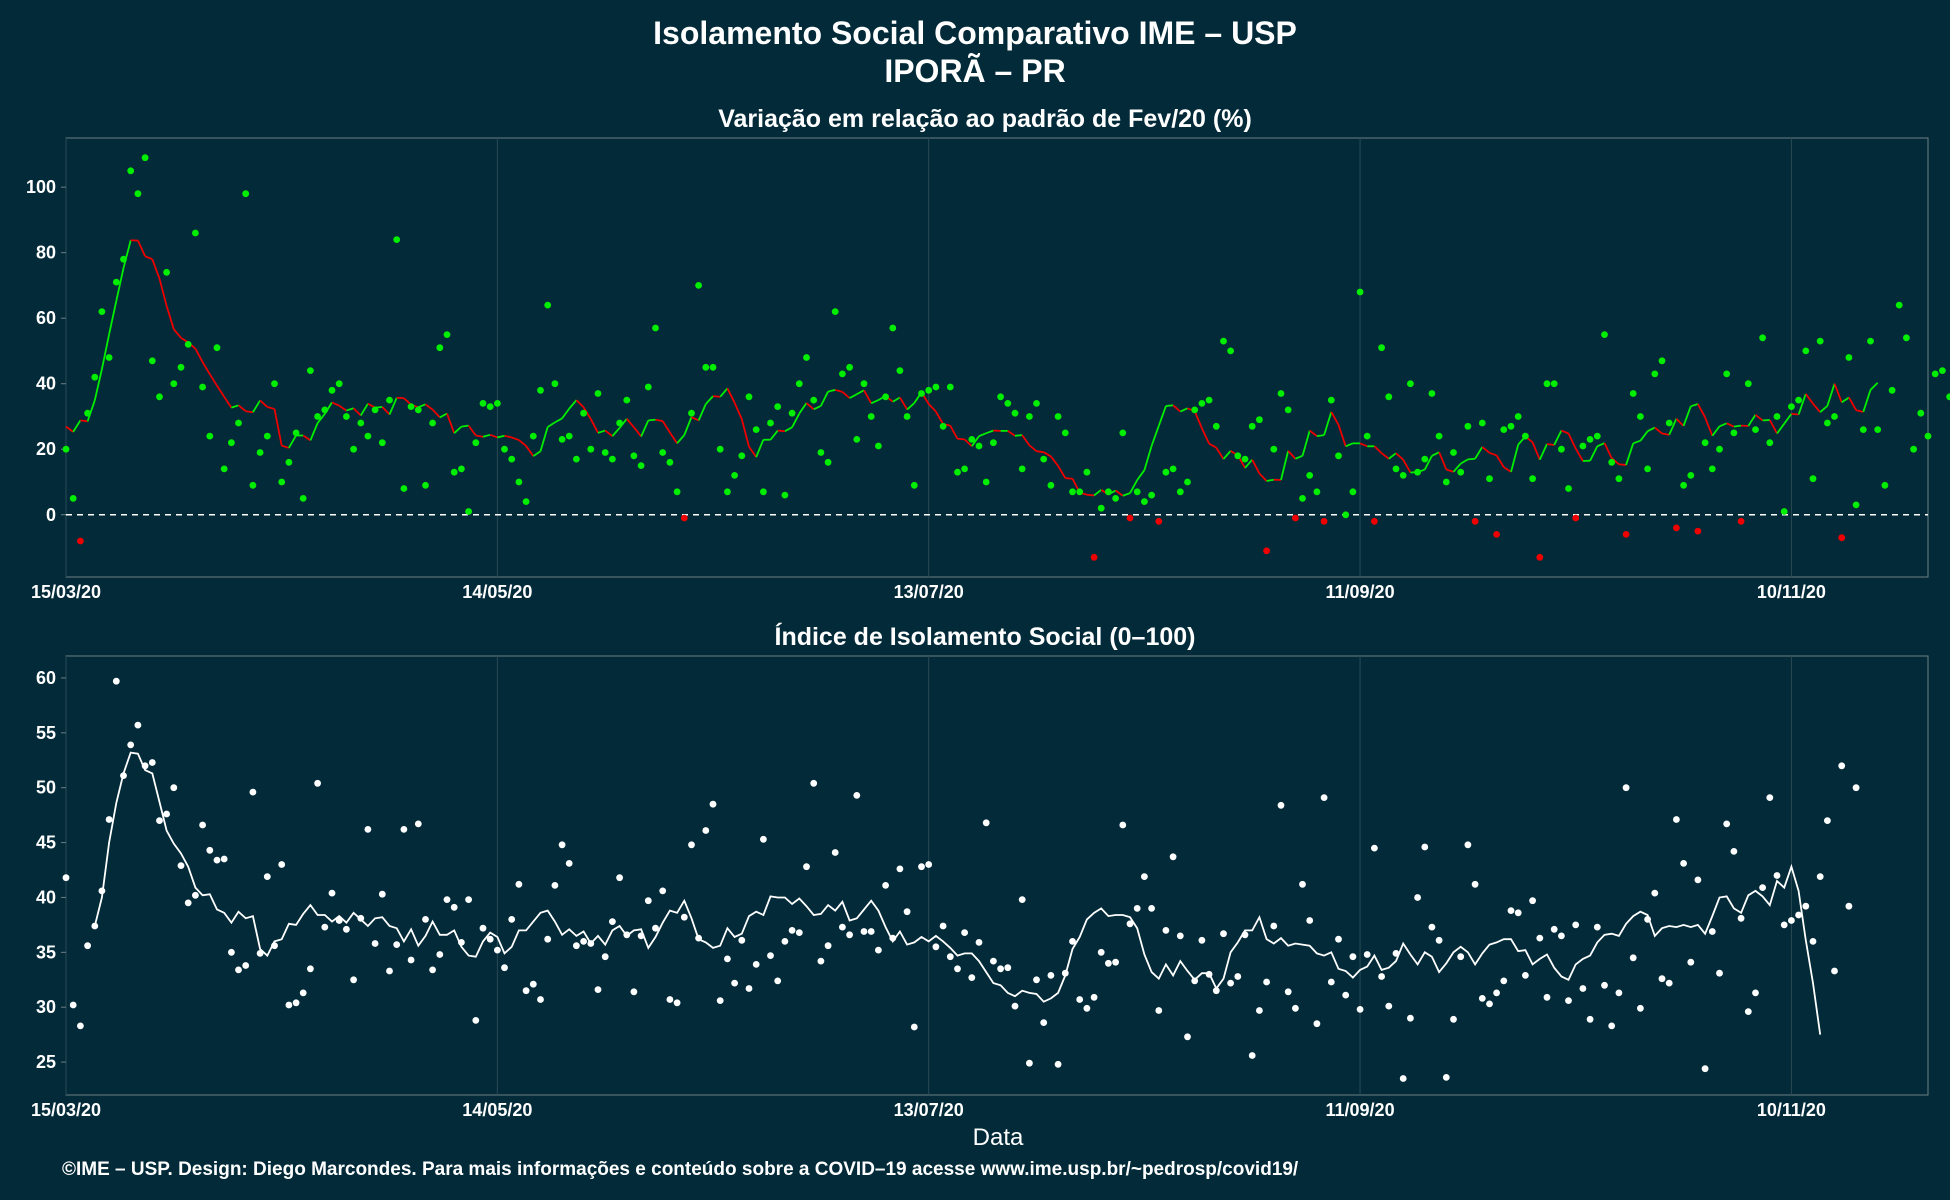  What do you see at coordinates (66, 592) in the screenshot?
I see `variation-x-tick-label: 15/03/20` at bounding box center [66, 592].